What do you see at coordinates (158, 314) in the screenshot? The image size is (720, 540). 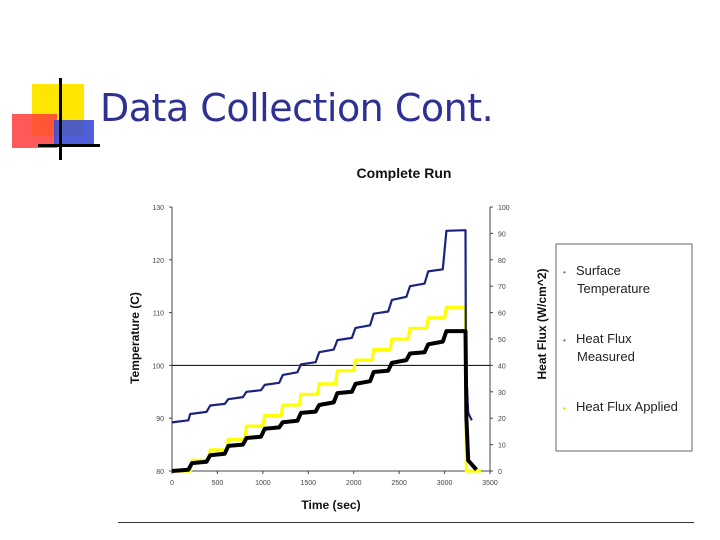 I see `y-tick-label: 110` at bounding box center [158, 314].